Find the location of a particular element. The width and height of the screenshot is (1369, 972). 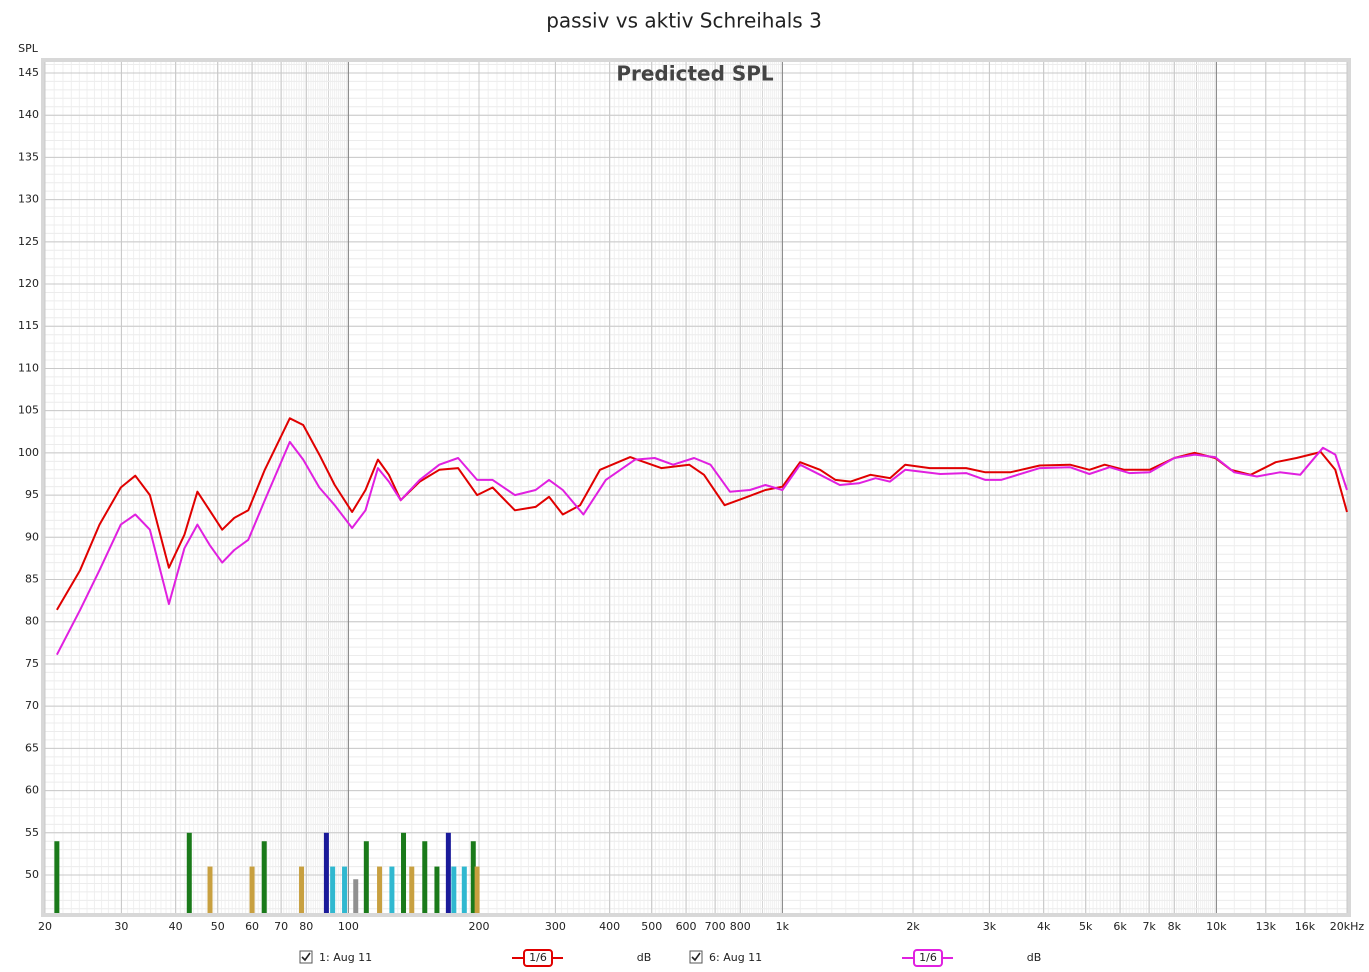

y-tick-label: 50 is located at coordinates (32, 874).